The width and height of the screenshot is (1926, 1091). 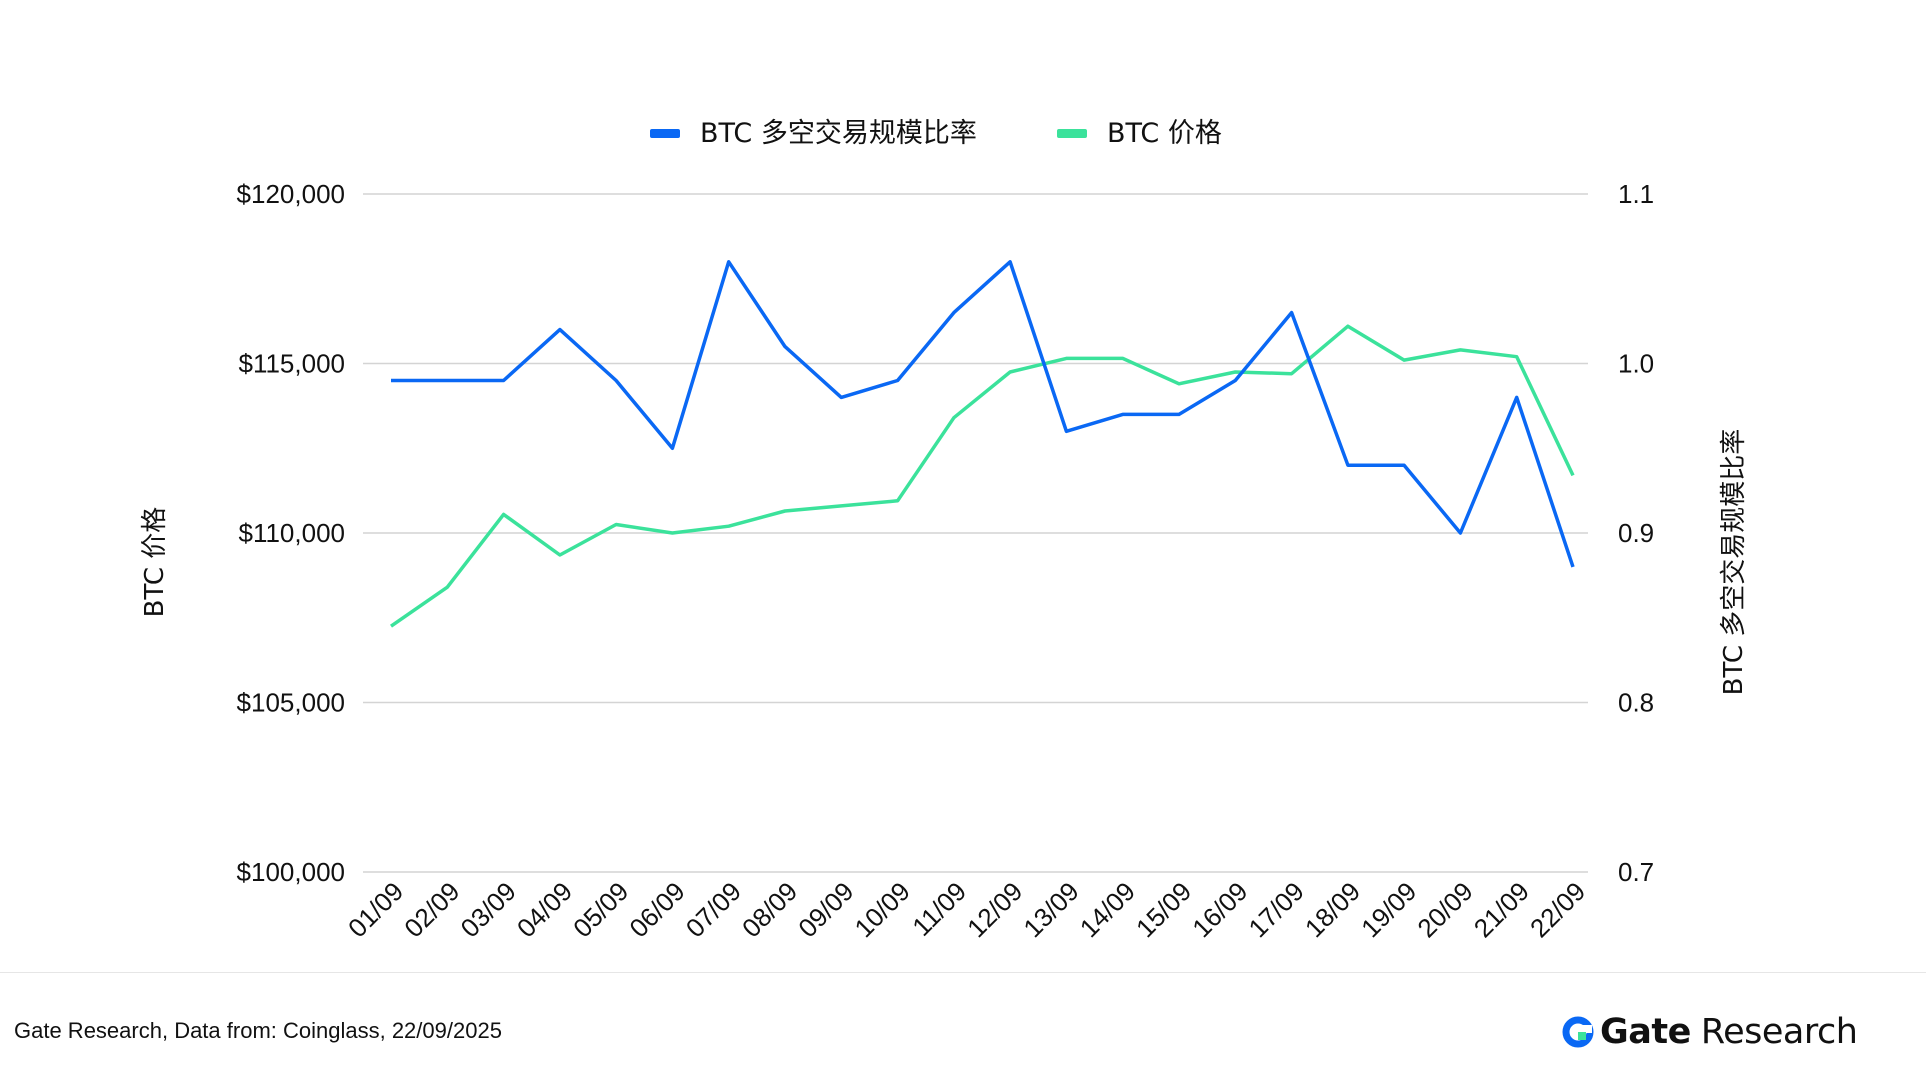 I want to click on legend-swatch-ratio, so click(x=665, y=133).